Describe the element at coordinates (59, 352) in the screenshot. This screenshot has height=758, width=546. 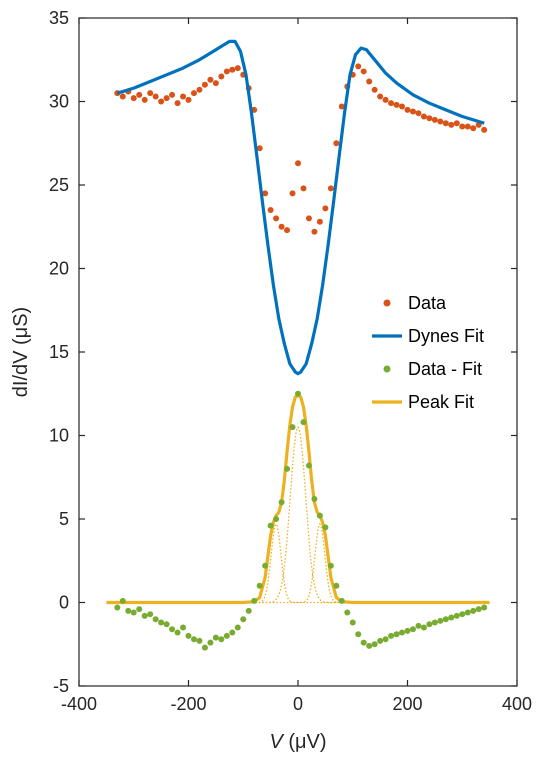
I see `y-tick-label: 15` at that location.